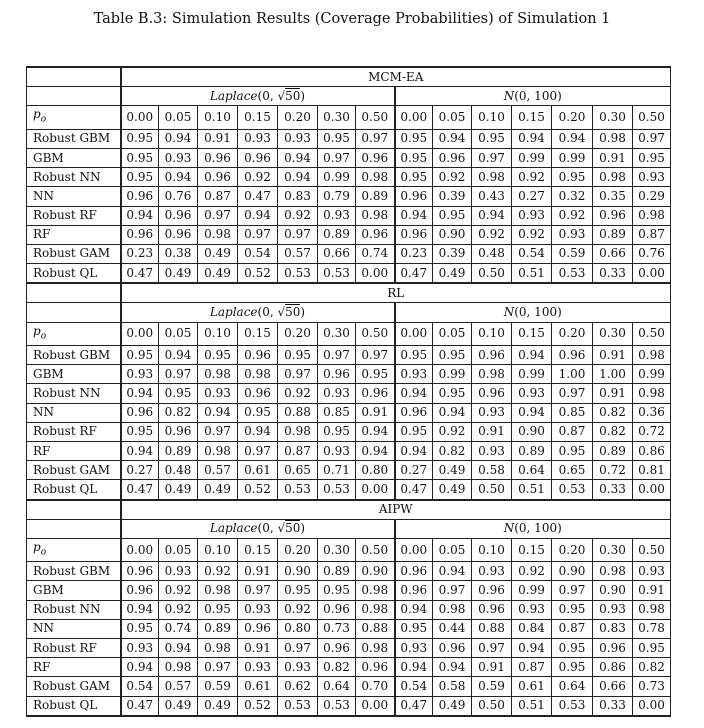 This screenshot has height=728, width=704. What do you see at coordinates (532, 96) in the screenshot?
I see `distribution-header: N(0, 100)` at bounding box center [532, 96].